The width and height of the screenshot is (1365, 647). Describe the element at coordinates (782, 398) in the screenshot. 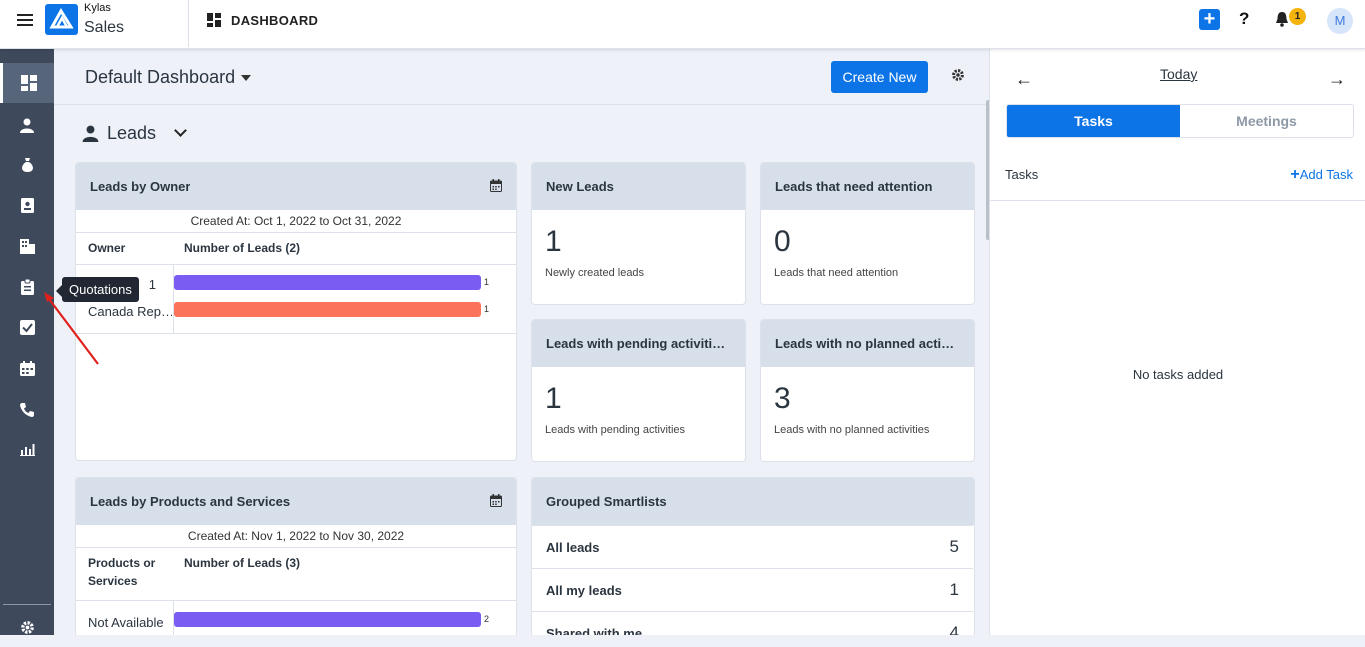

I see `metric-value: 3` at that location.